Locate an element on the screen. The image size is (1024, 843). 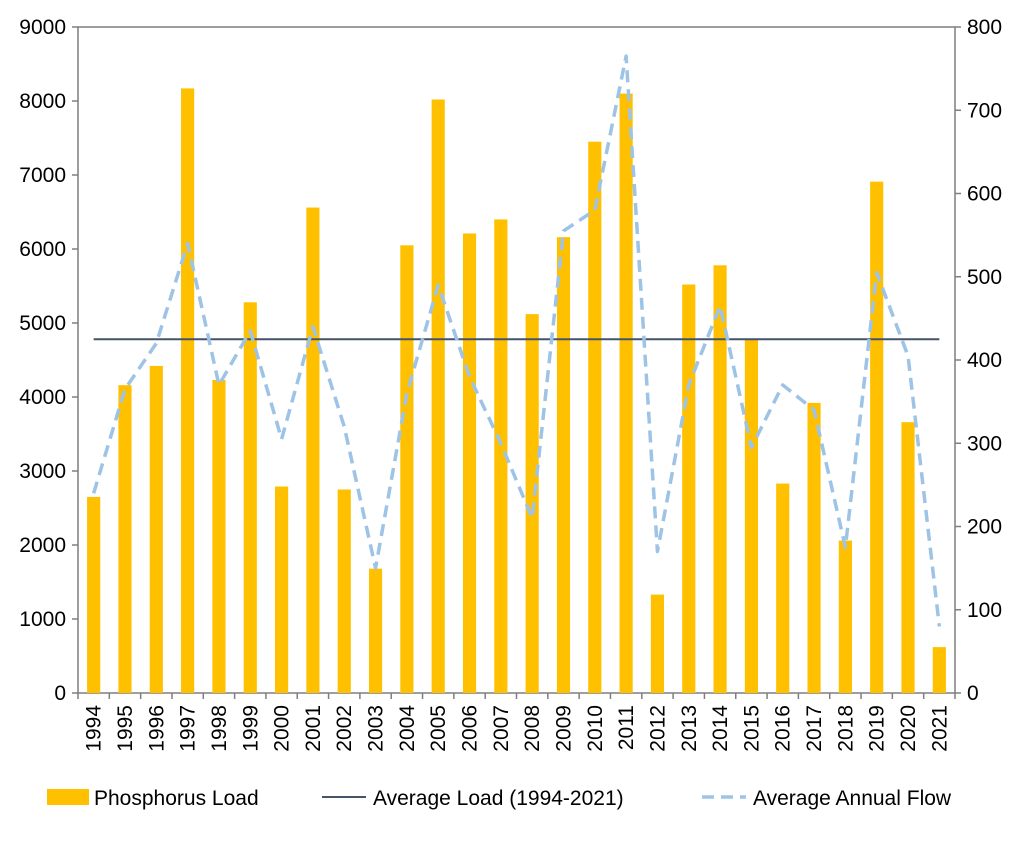
bar-1997 is located at coordinates (188, 391).